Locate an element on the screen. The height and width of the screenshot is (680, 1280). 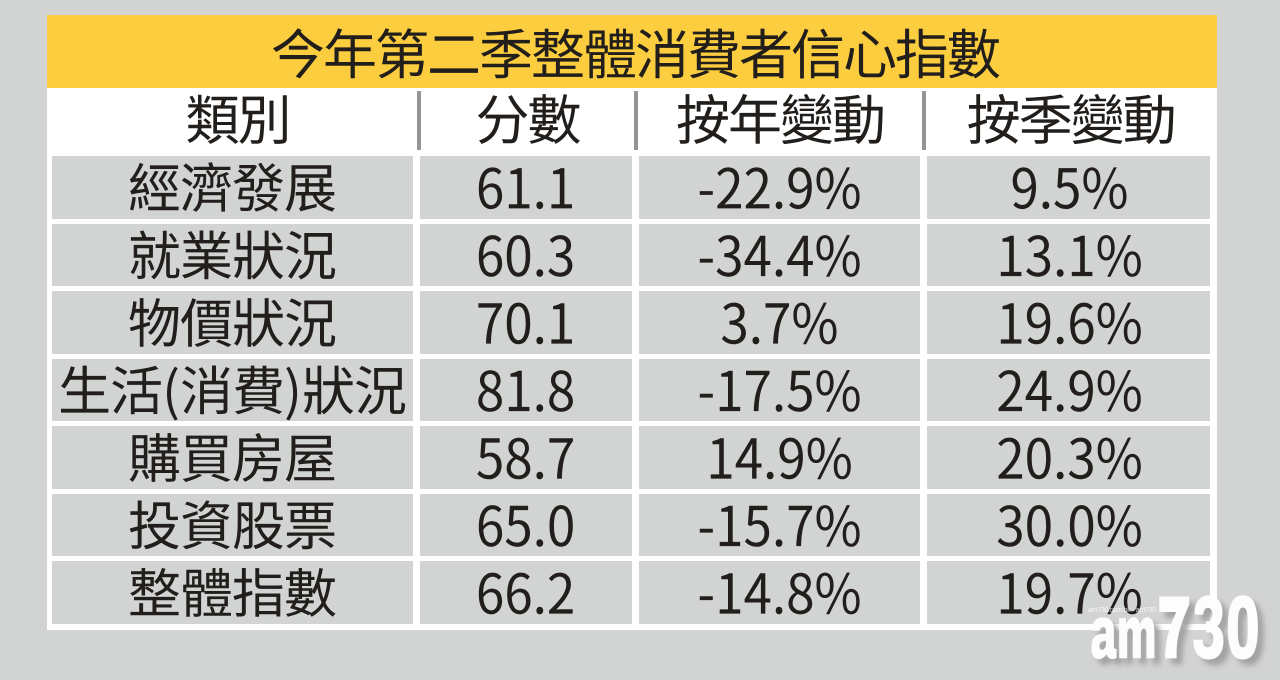
svg-text: am730.com.hk · am730 is located at coordinates (1122, 609).